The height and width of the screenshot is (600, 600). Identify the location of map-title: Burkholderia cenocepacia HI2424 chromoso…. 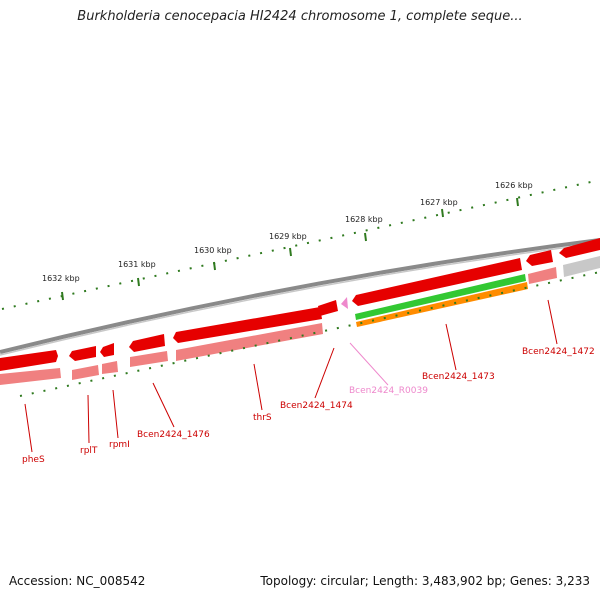
(300, 16).